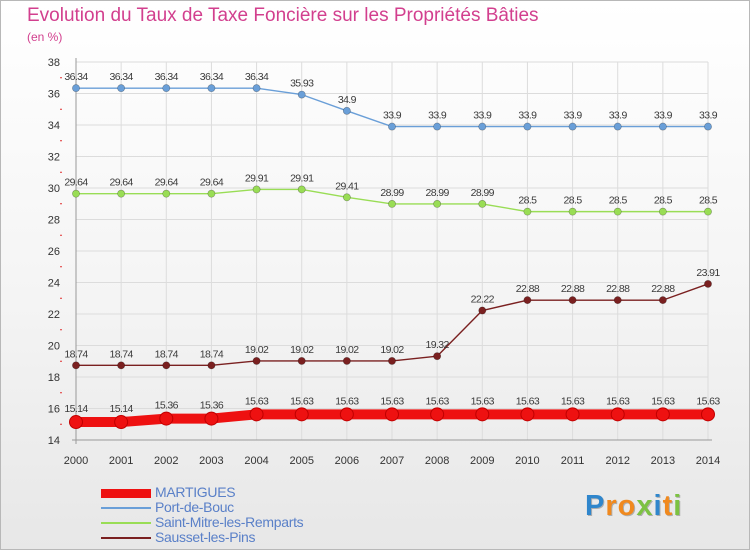  I want to click on legend-item: Port-de-Bouc, so click(261, 507).